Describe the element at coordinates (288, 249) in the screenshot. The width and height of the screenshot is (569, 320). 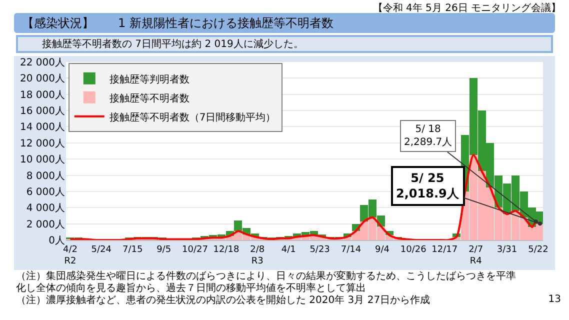
I see `x-tick-label: 4/1` at that location.